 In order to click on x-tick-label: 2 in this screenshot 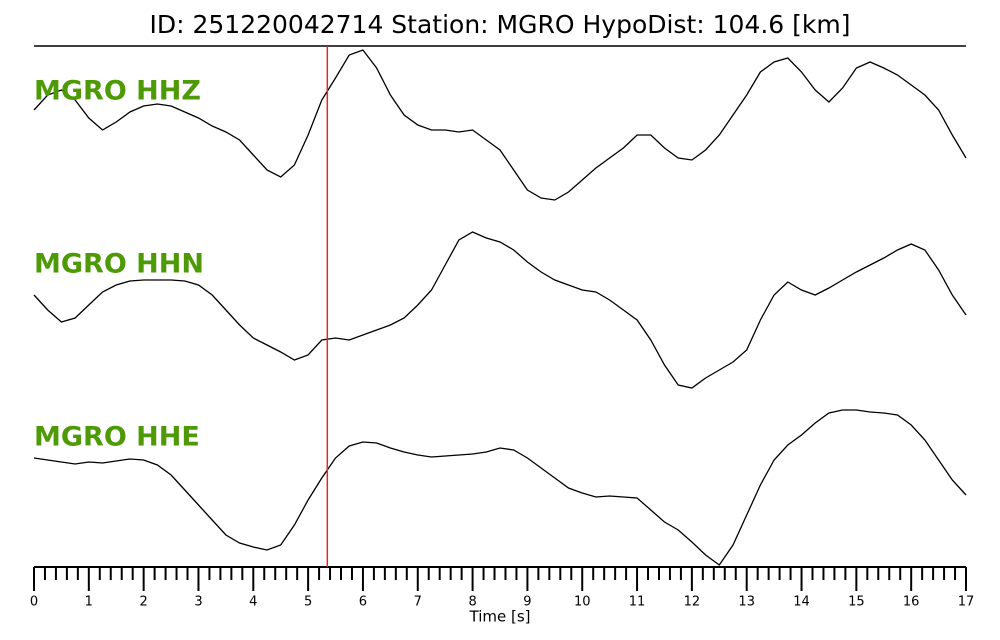, I will do `click(144, 602)`.